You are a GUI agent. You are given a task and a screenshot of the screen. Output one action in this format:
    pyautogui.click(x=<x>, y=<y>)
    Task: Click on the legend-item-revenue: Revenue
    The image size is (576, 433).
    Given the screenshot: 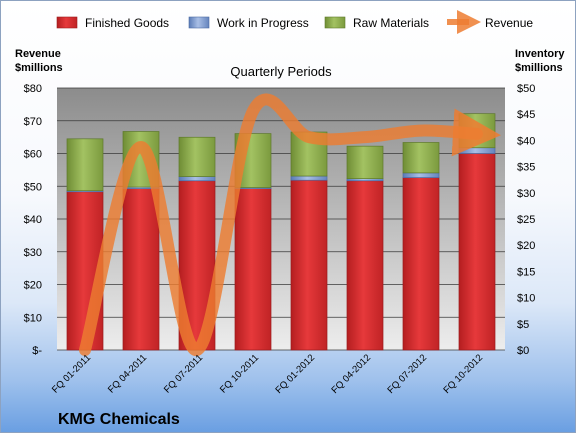 What is the action you would take?
    pyautogui.click(x=490, y=22)
    